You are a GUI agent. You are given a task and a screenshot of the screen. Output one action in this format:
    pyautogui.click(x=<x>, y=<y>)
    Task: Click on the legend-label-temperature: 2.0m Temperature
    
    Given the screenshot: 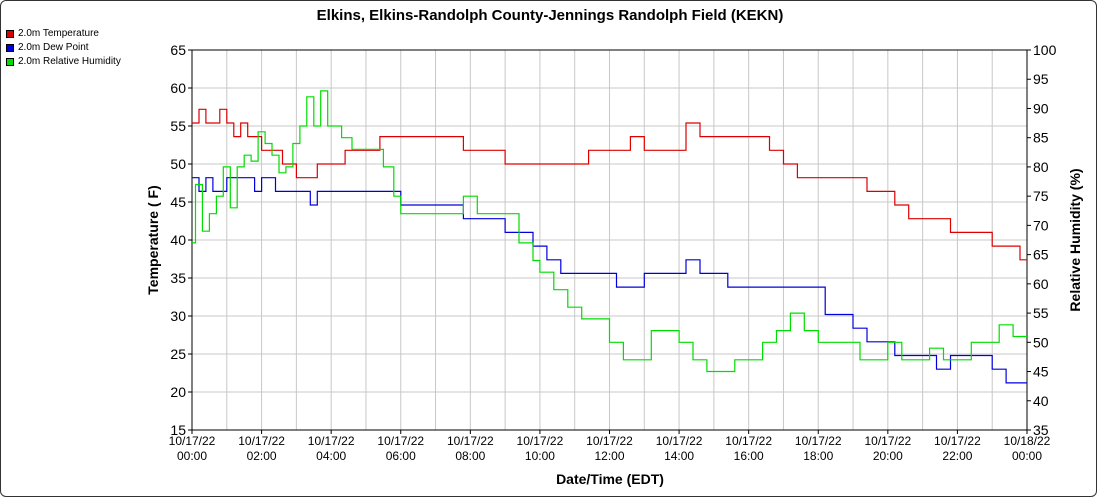 What is the action you would take?
    pyautogui.click(x=58, y=33)
    